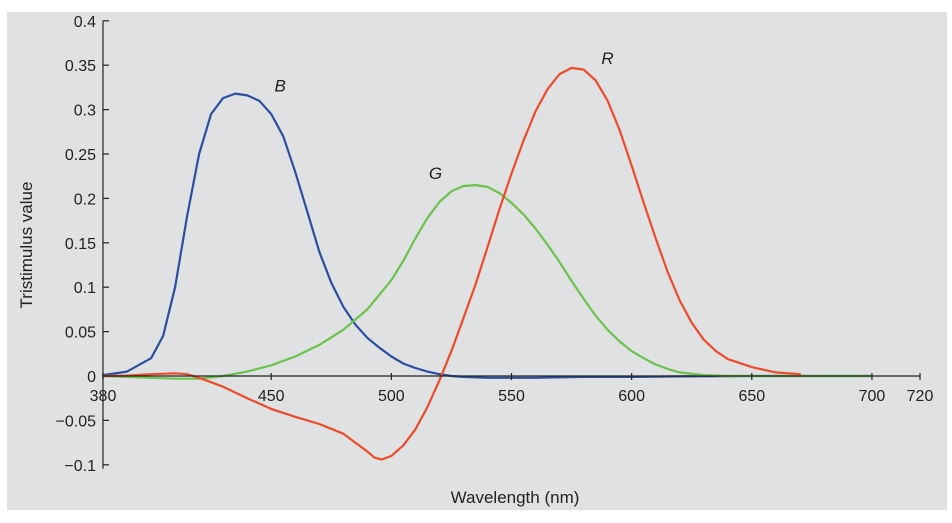 This screenshot has width=952, height=523. Describe the element at coordinates (607, 58) in the screenshot. I see `series-label-r: R` at that location.